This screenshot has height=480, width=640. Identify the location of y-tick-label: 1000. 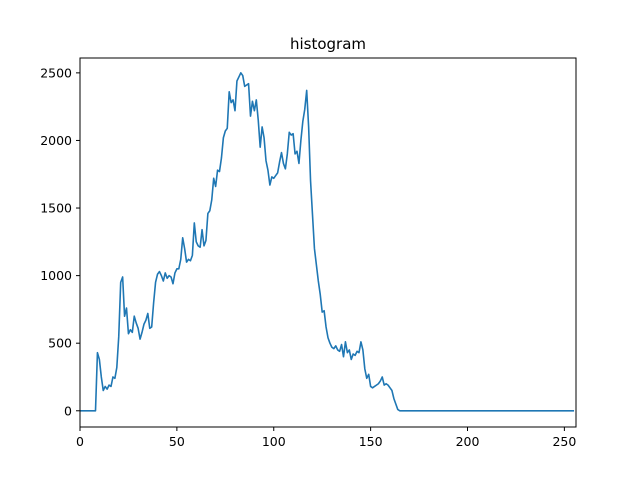
(56, 275).